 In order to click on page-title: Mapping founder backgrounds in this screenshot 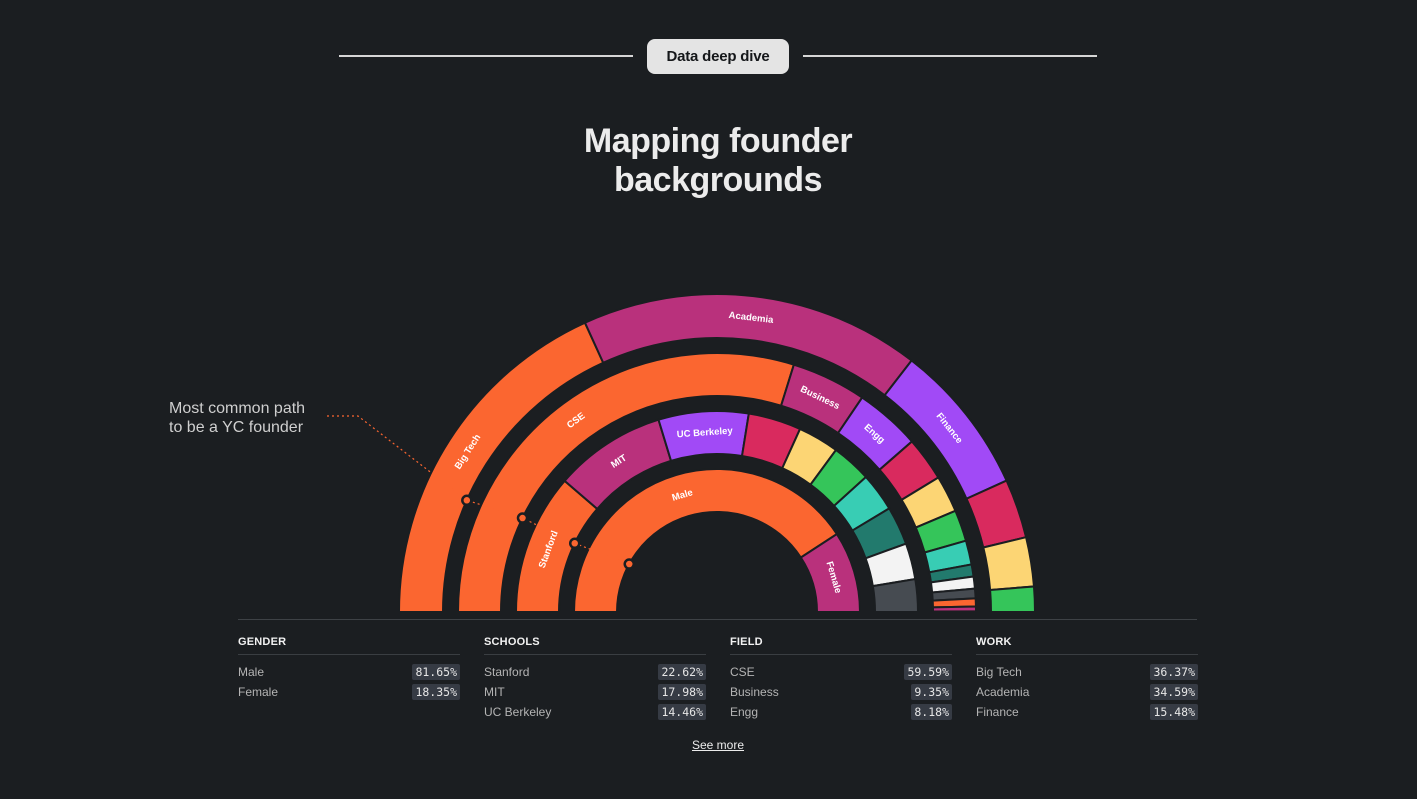, I will do `click(718, 161)`.